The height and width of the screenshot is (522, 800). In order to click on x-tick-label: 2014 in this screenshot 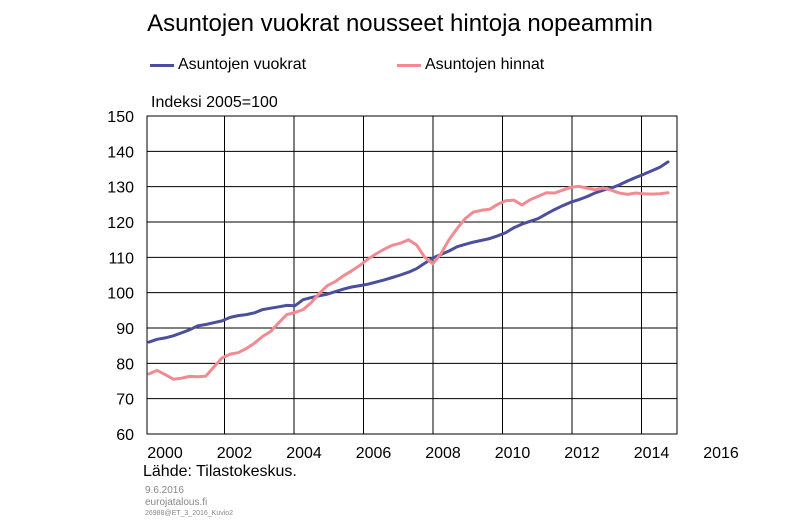, I will do `click(652, 453)`.